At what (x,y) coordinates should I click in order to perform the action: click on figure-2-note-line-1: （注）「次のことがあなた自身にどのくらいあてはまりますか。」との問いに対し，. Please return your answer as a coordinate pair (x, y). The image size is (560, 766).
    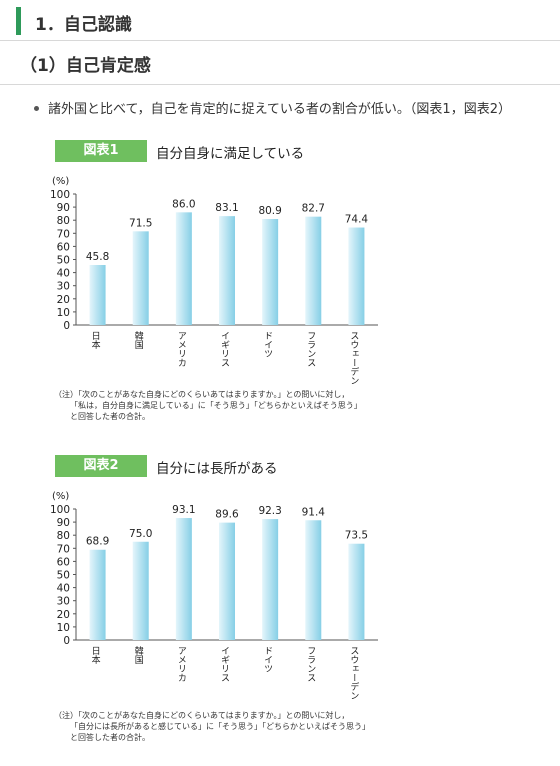
    Looking at the image, I should click on (202, 715).